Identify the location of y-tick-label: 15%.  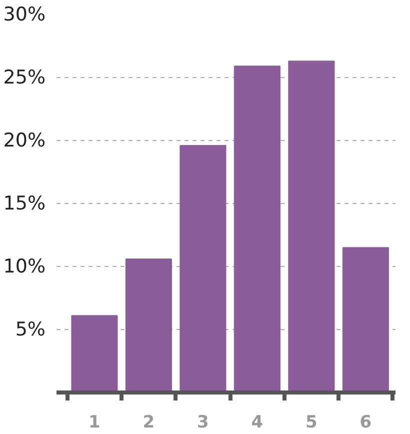
(24, 203).